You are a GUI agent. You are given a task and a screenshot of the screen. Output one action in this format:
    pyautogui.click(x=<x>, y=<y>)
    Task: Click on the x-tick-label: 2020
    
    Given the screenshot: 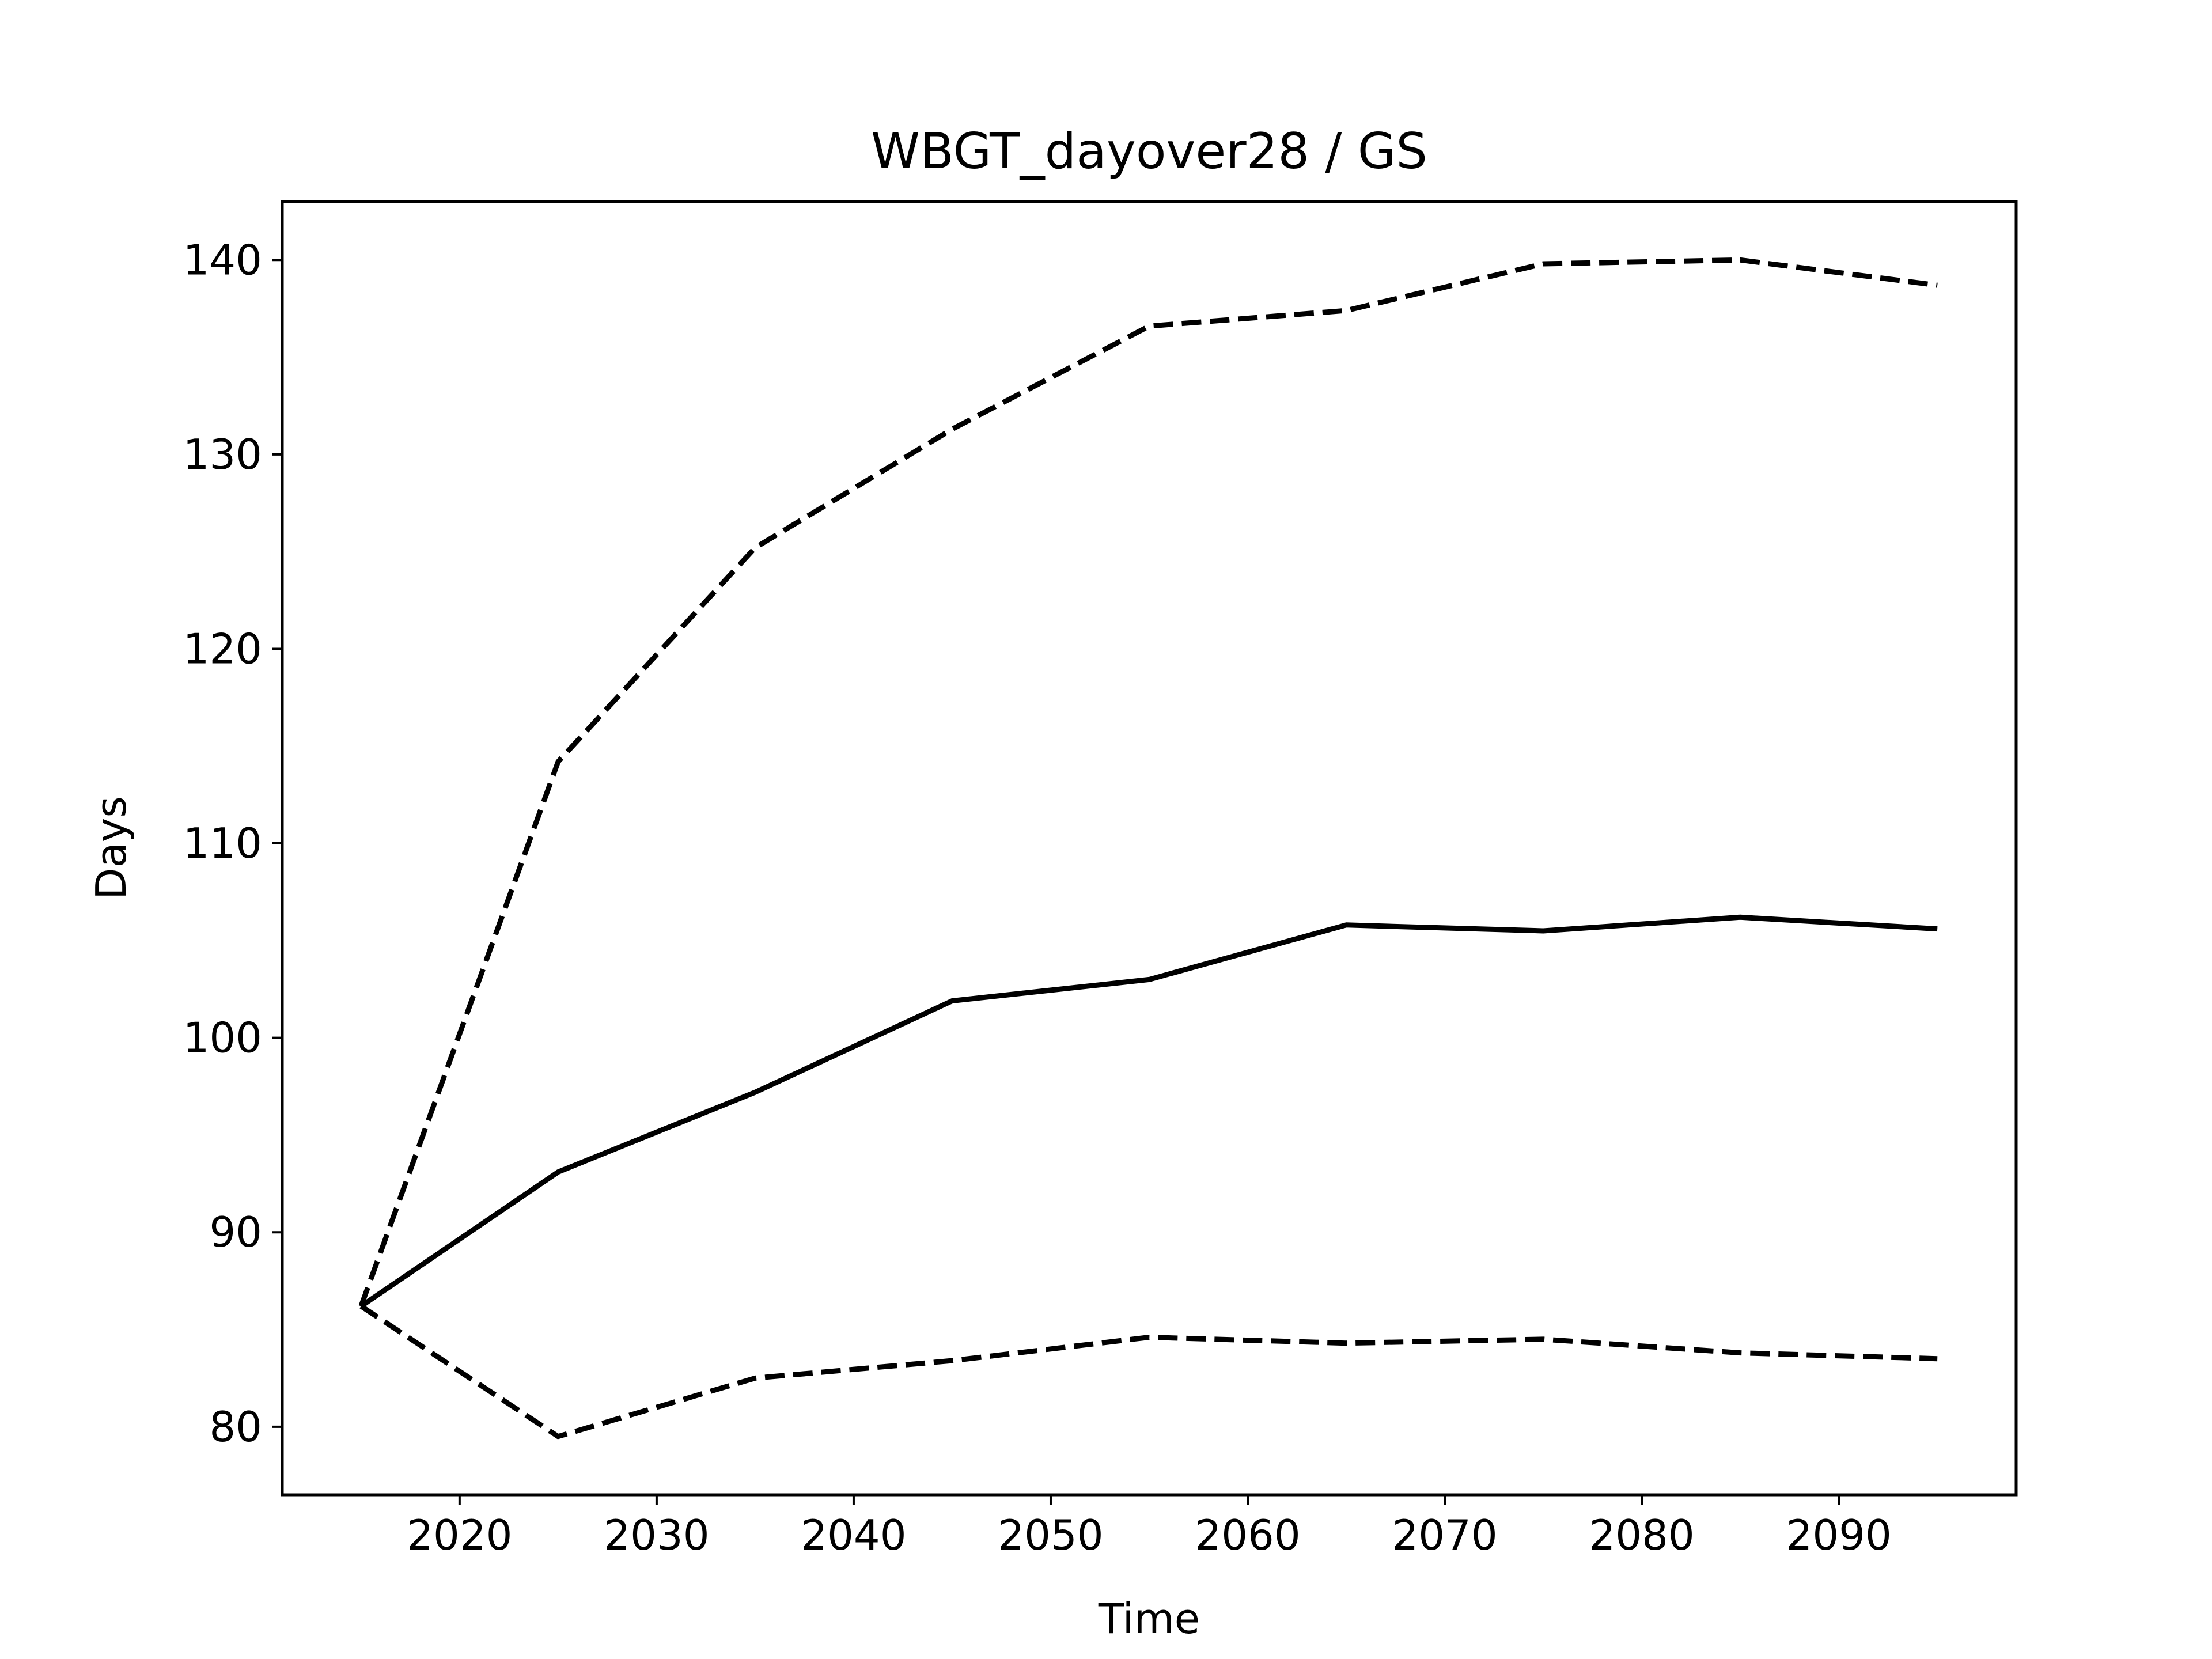 What is the action you would take?
    pyautogui.click(x=459, y=1535)
    